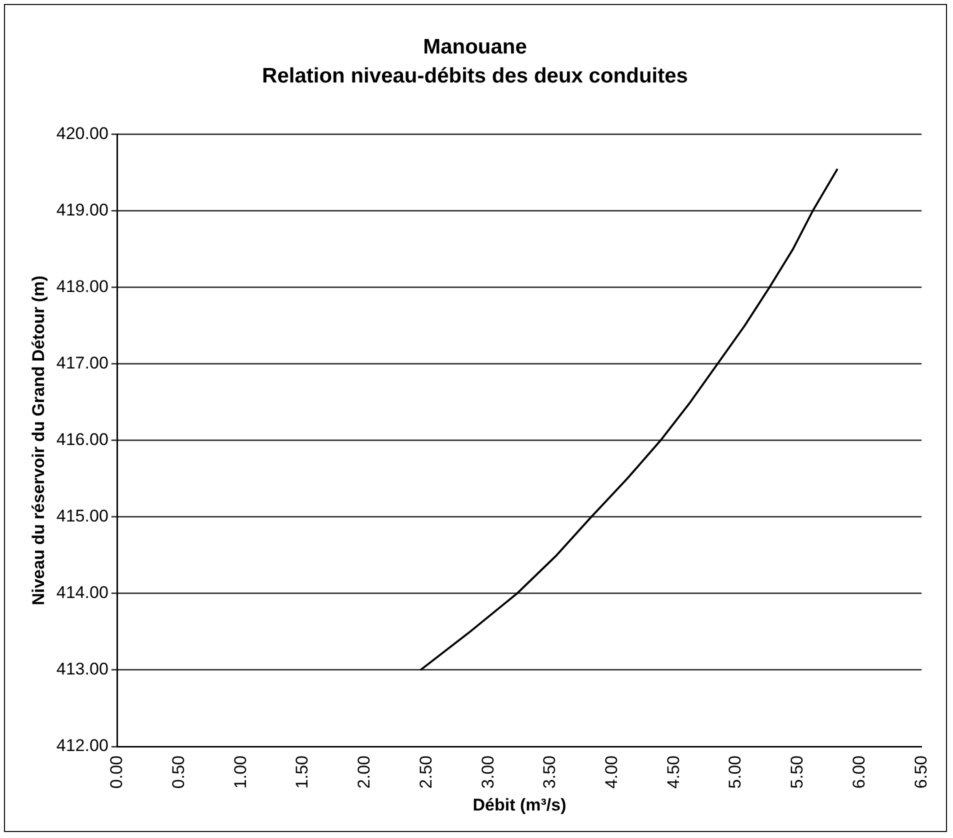 The height and width of the screenshot is (838, 953). Describe the element at coordinates (82, 516) in the screenshot. I see `y-tick-label: 415.00` at that location.